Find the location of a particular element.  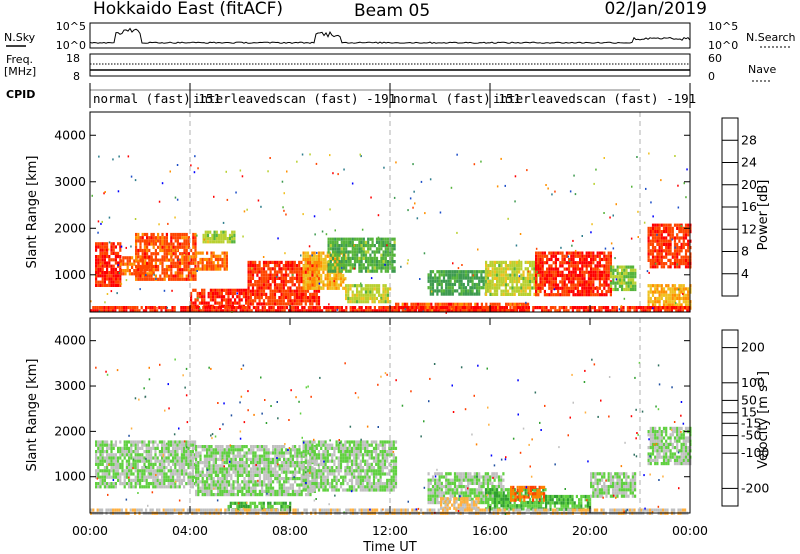

velocity-ytick-label: 2000 is located at coordinates (70, 430).